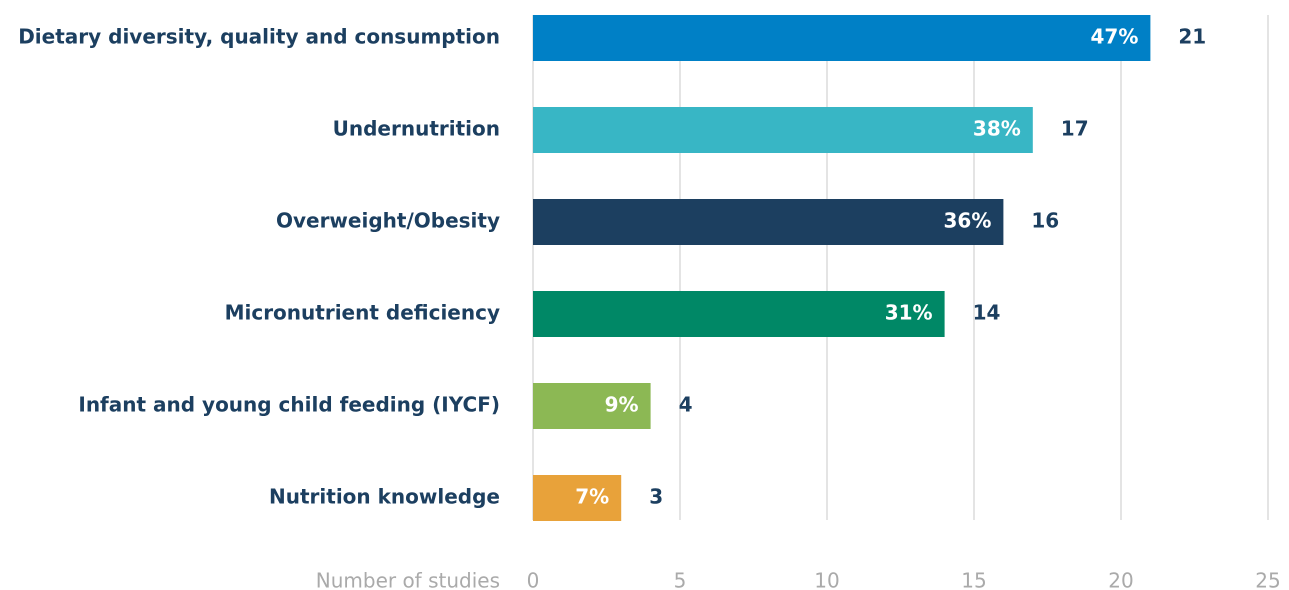  What do you see at coordinates (909, 313) in the screenshot?
I see `percent-label: 31%` at bounding box center [909, 313].